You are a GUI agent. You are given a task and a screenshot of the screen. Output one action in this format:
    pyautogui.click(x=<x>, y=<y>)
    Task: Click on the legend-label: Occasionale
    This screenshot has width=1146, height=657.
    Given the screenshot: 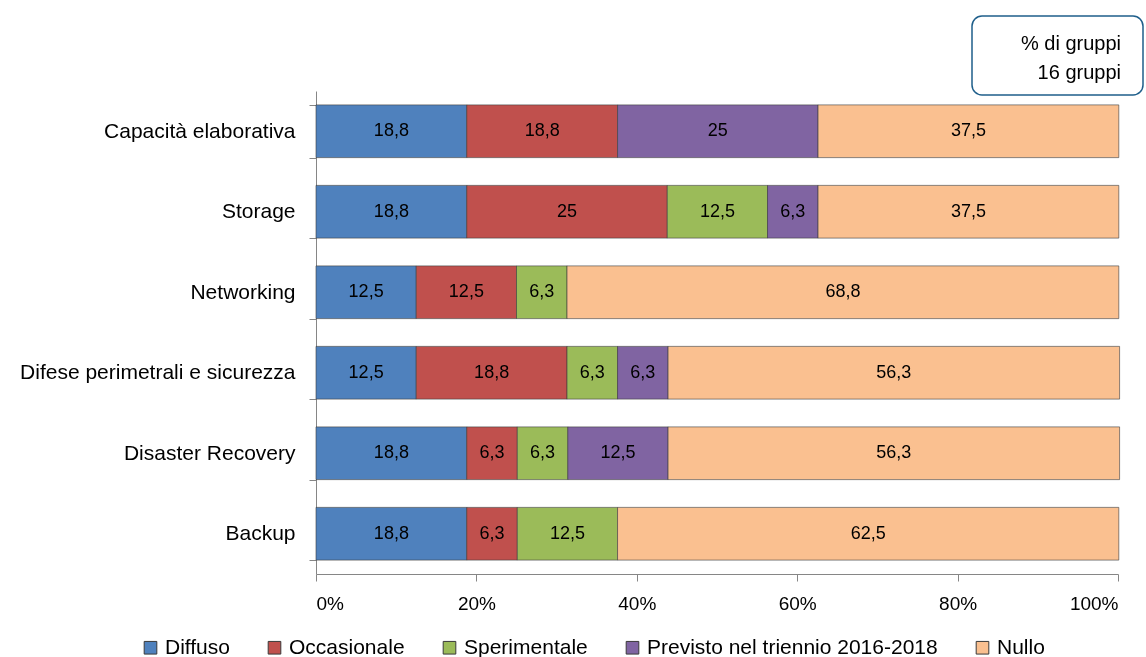 What is the action you would take?
    pyautogui.click(x=347, y=645)
    